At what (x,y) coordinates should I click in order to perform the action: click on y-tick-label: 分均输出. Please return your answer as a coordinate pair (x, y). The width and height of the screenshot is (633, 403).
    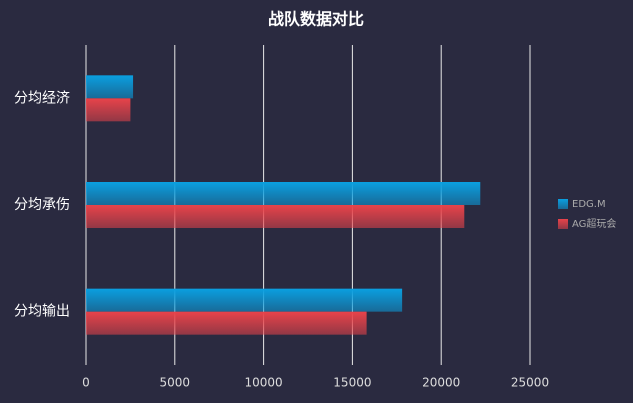
    Looking at the image, I should click on (42, 312).